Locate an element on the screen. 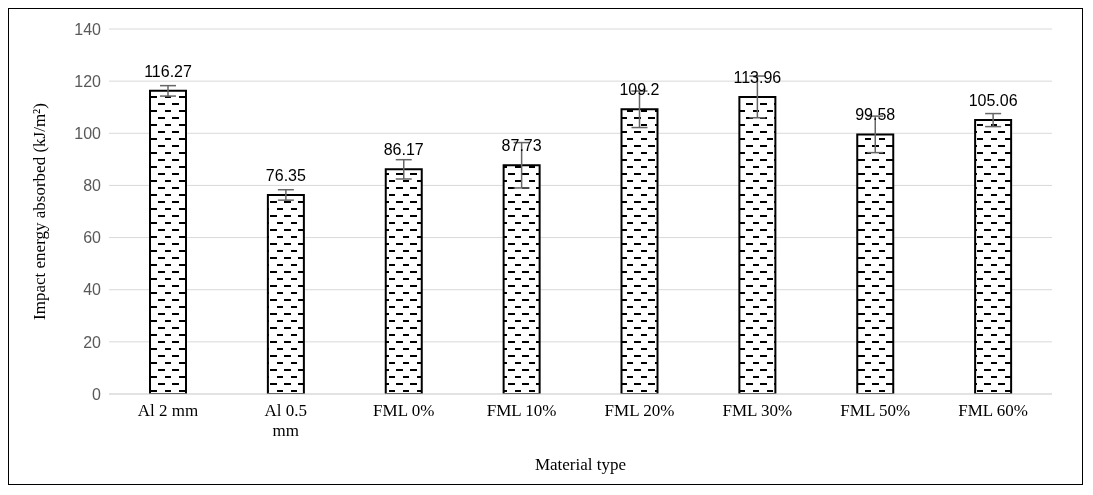  x-tick-label: Al 0.5 mm is located at coordinates (286, 420).